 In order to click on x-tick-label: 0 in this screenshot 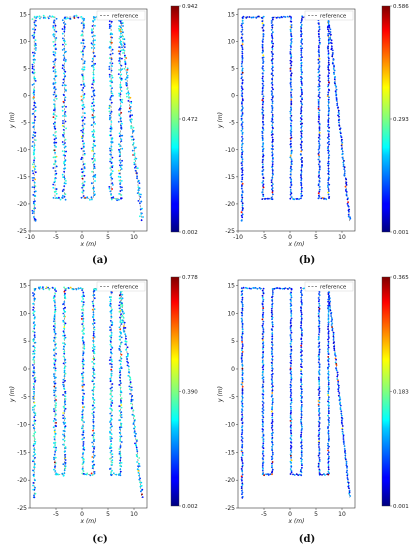, I will do `click(290, 514)`.